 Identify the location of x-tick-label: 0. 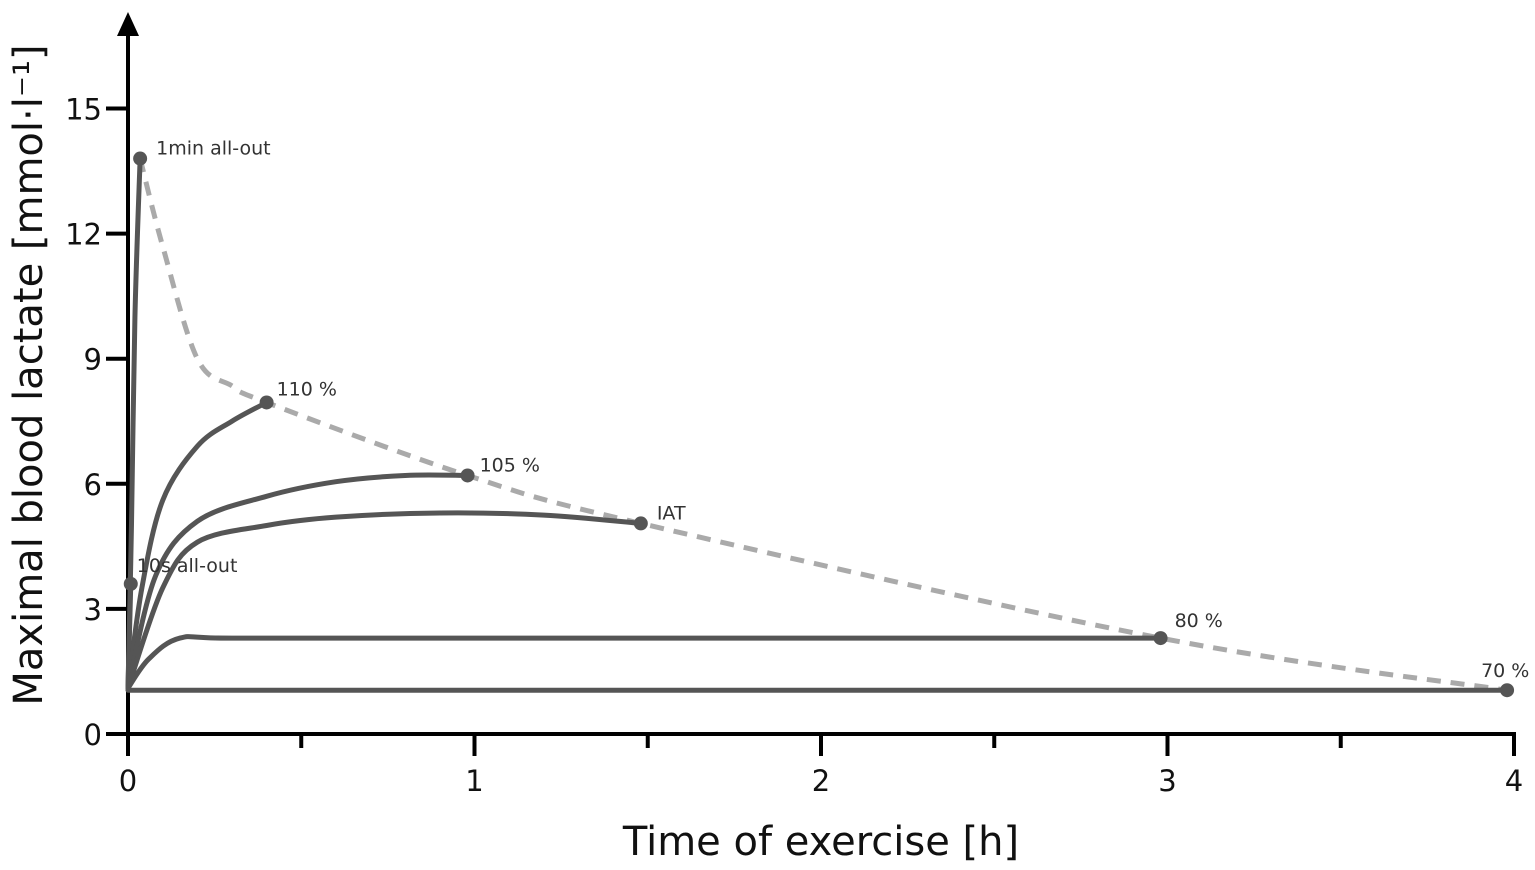
(128, 781).